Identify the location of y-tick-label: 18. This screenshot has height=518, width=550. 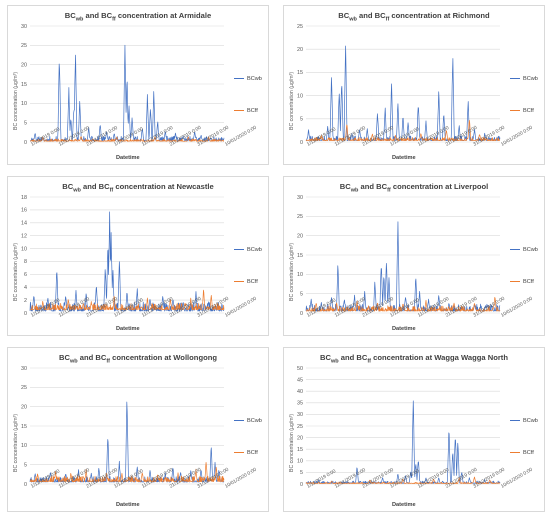
(24, 198).